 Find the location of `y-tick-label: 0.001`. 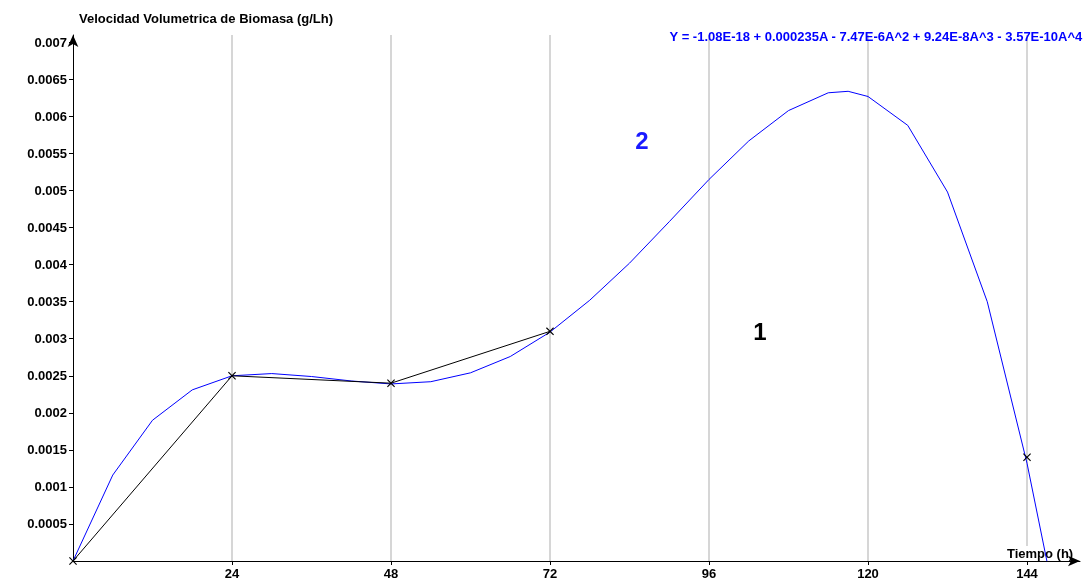

y-tick-label: 0.001 is located at coordinates (50, 487).